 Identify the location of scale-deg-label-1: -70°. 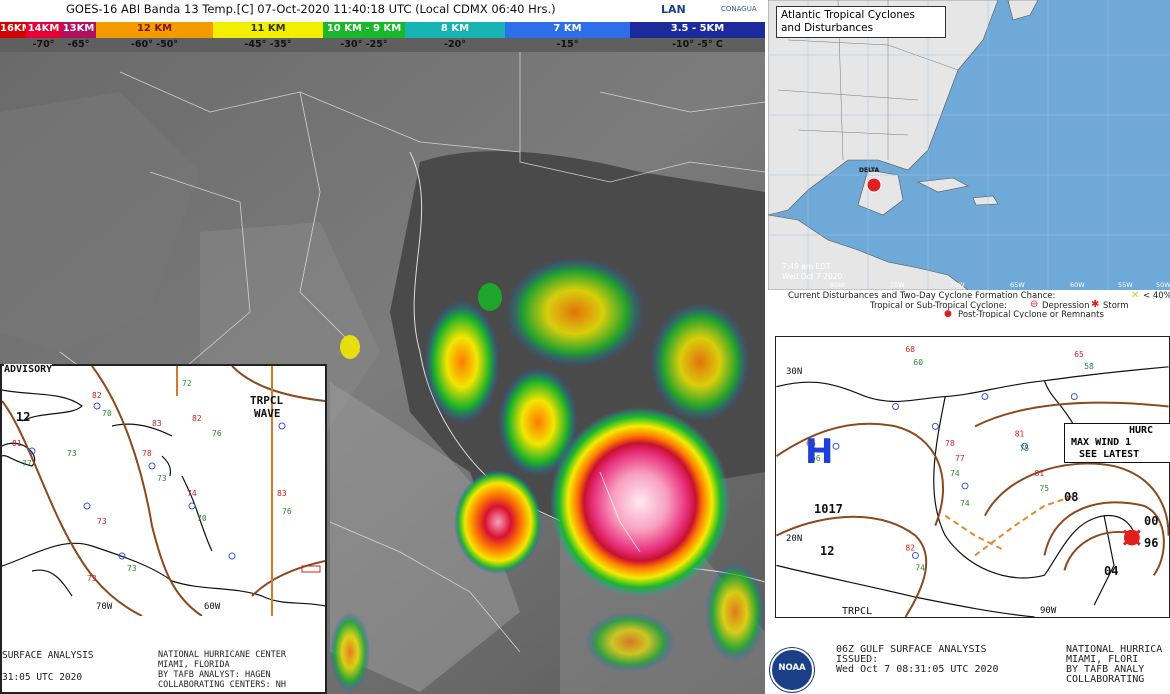
(43, 44).